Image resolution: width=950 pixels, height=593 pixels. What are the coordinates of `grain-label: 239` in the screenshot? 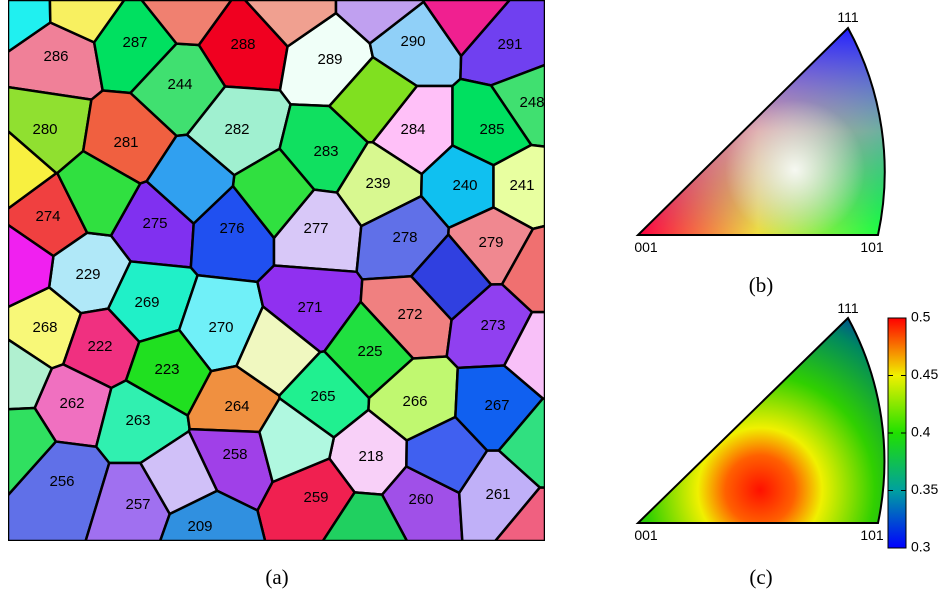 It's located at (377, 183).